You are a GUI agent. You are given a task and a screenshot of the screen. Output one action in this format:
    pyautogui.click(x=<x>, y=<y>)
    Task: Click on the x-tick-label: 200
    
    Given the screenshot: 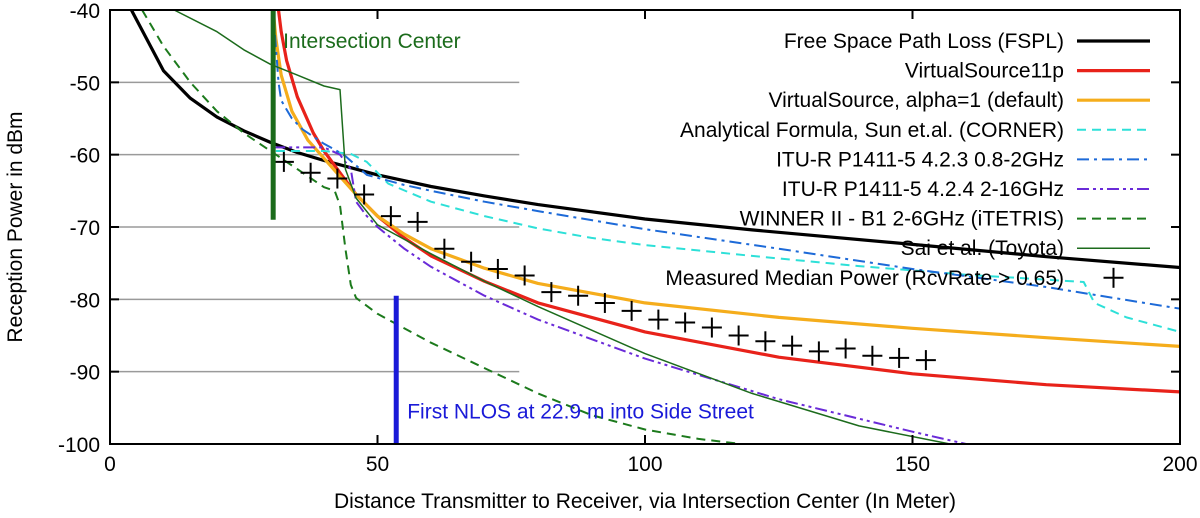 What is the action you would take?
    pyautogui.click(x=1179, y=464)
    